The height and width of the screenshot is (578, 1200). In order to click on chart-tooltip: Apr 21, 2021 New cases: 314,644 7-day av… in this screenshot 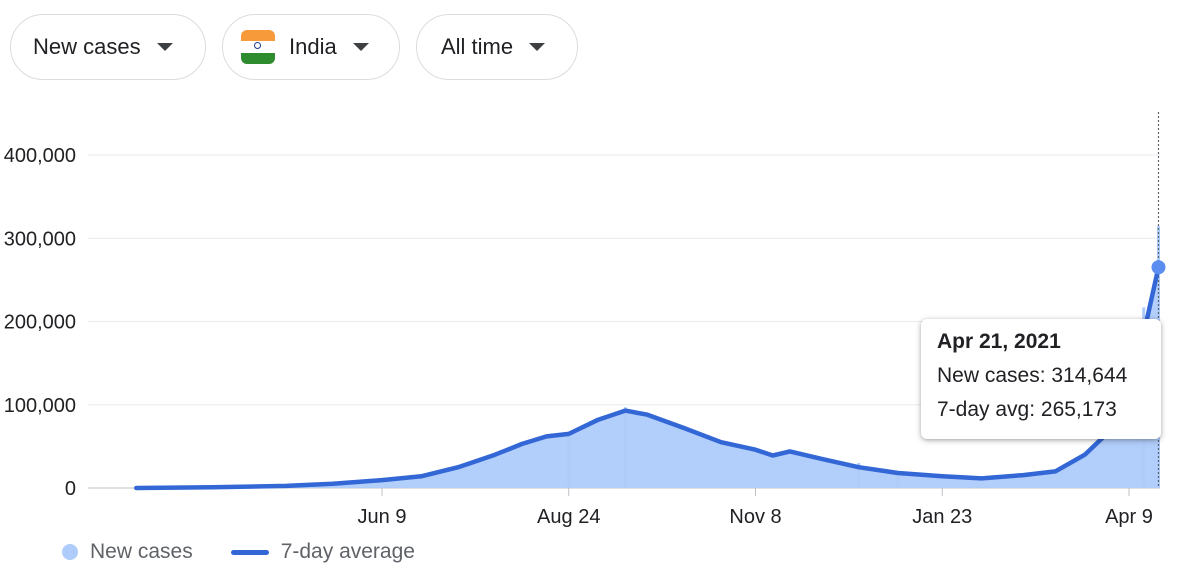, I will do `click(1041, 379)`.